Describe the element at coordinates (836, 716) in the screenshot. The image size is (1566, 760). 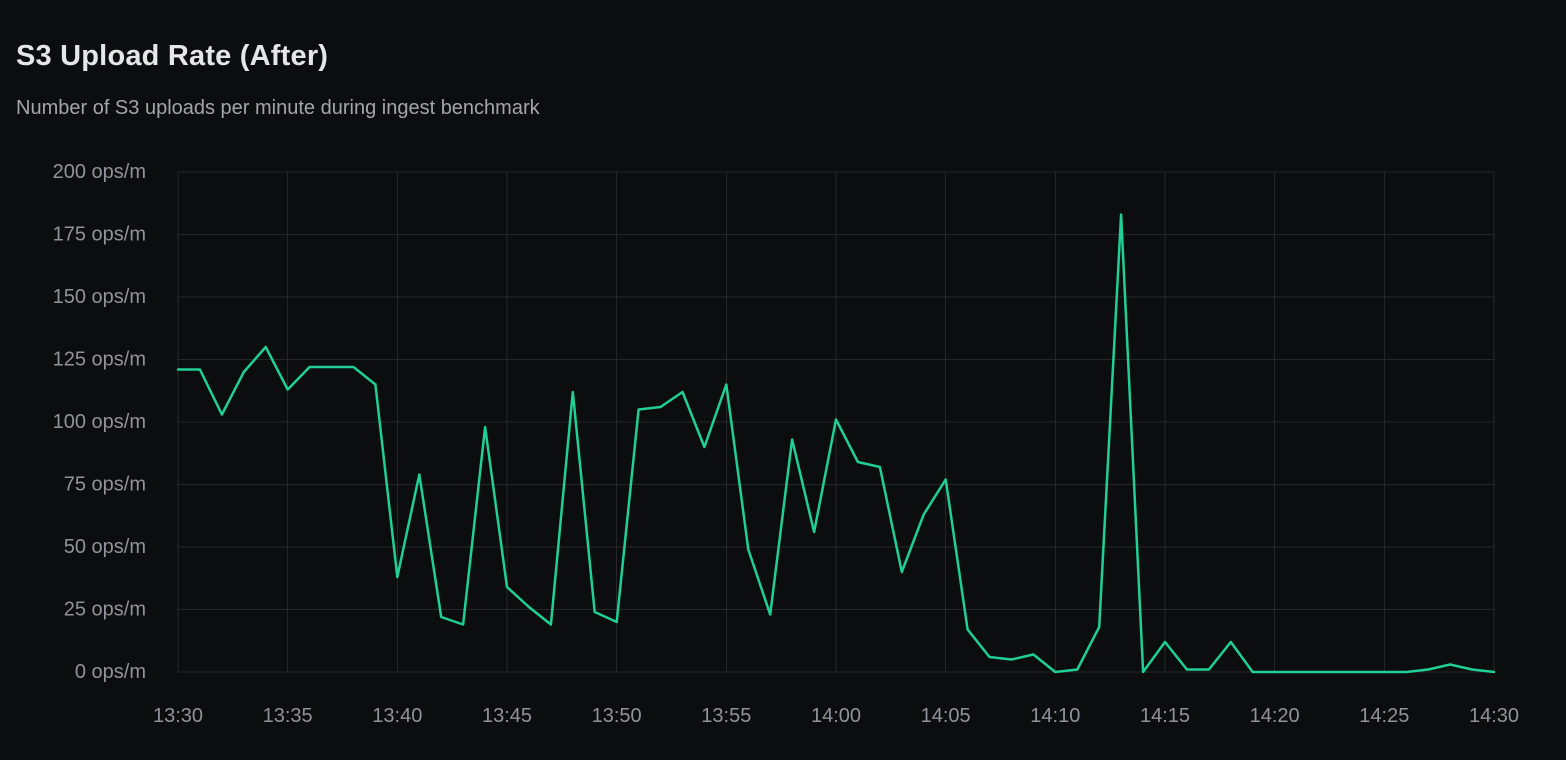
I see `x-tick-label: 14:00` at that location.